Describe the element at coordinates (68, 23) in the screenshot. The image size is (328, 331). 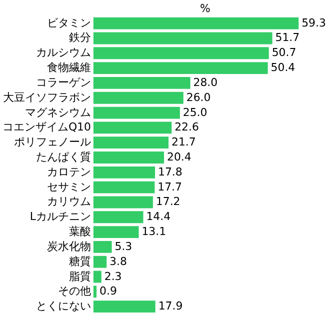
I see `y-tick-label: ビタミン` at that location.